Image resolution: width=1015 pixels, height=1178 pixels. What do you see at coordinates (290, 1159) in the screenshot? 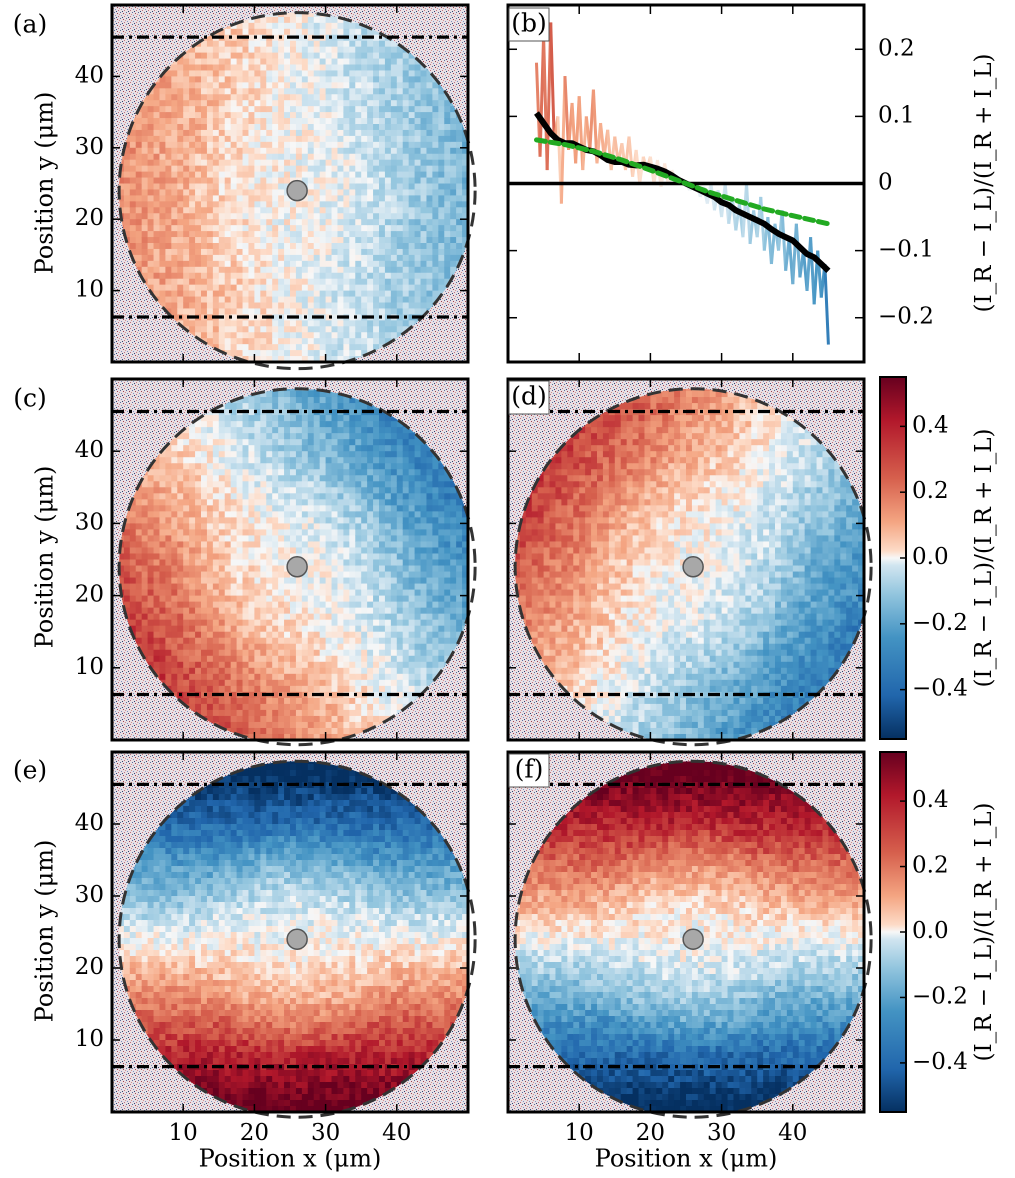
I see `x-axis-label-left: Position x (μm)` at bounding box center [290, 1159].